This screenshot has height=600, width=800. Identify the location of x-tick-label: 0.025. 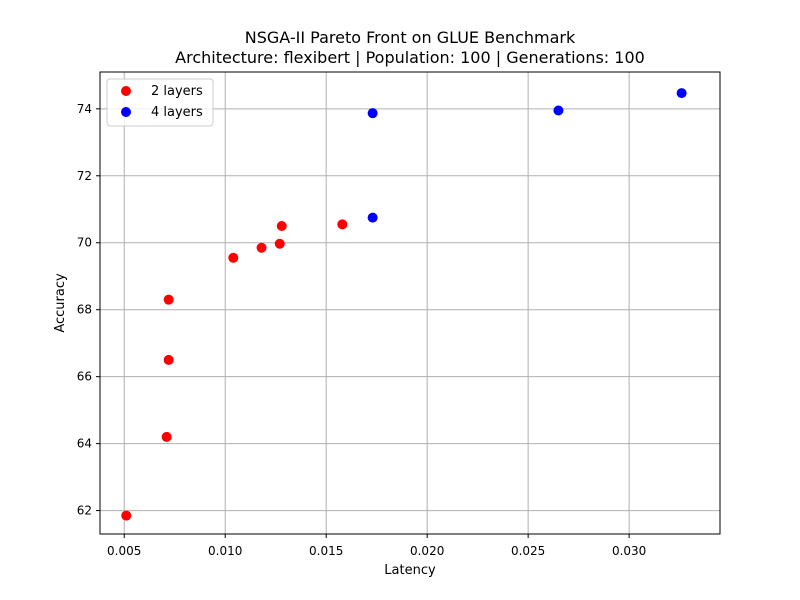
(528, 551).